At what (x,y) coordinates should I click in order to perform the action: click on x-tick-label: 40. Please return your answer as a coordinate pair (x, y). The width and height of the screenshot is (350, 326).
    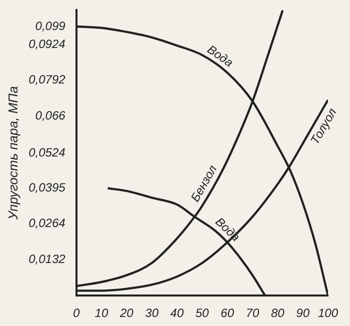
    Looking at the image, I should click on (177, 313).